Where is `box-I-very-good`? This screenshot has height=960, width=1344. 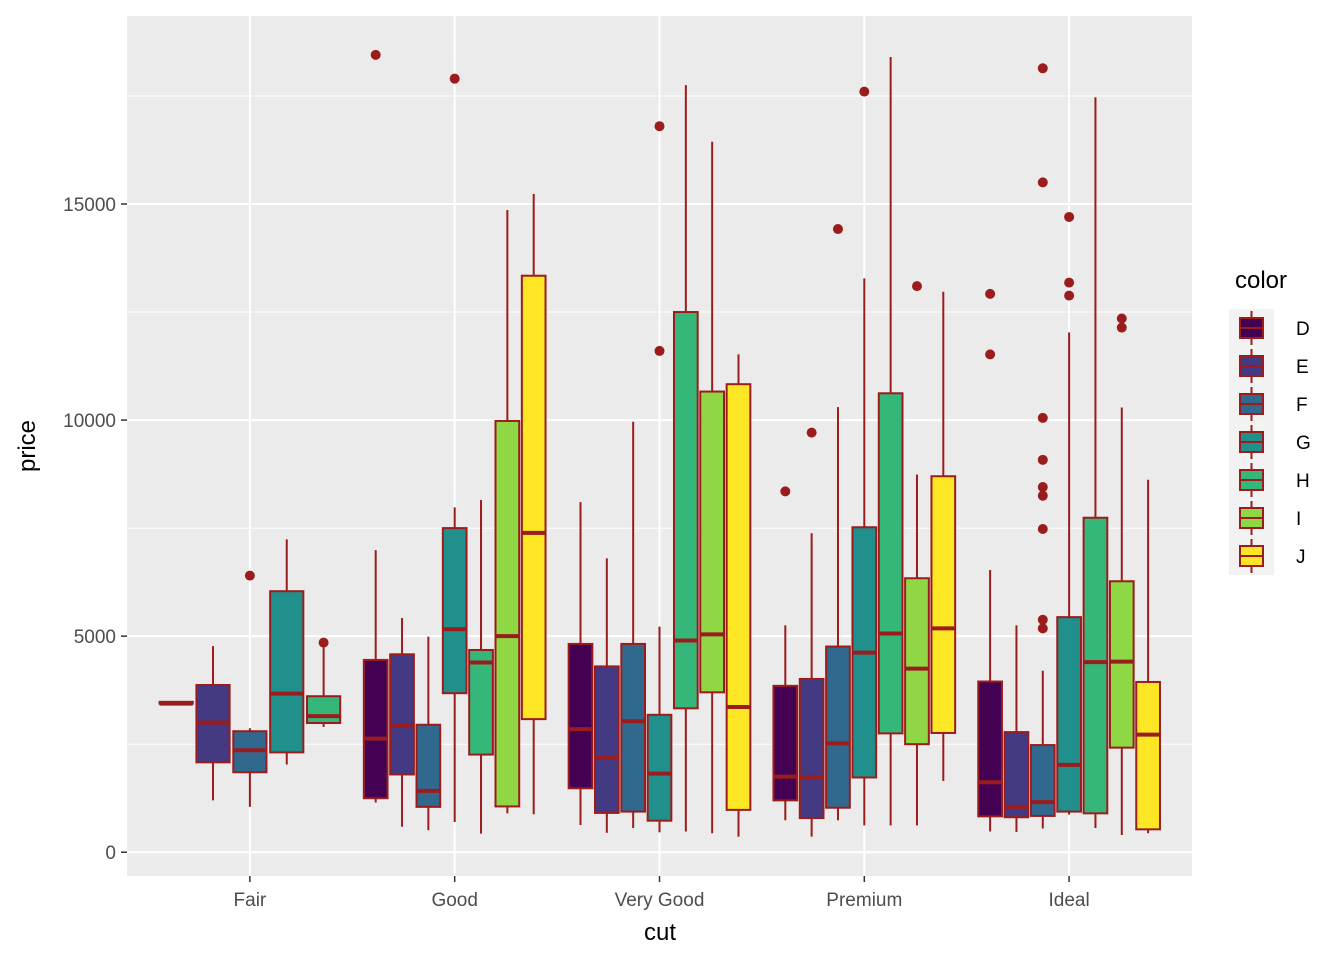 box-I-very-good is located at coordinates (712, 487).